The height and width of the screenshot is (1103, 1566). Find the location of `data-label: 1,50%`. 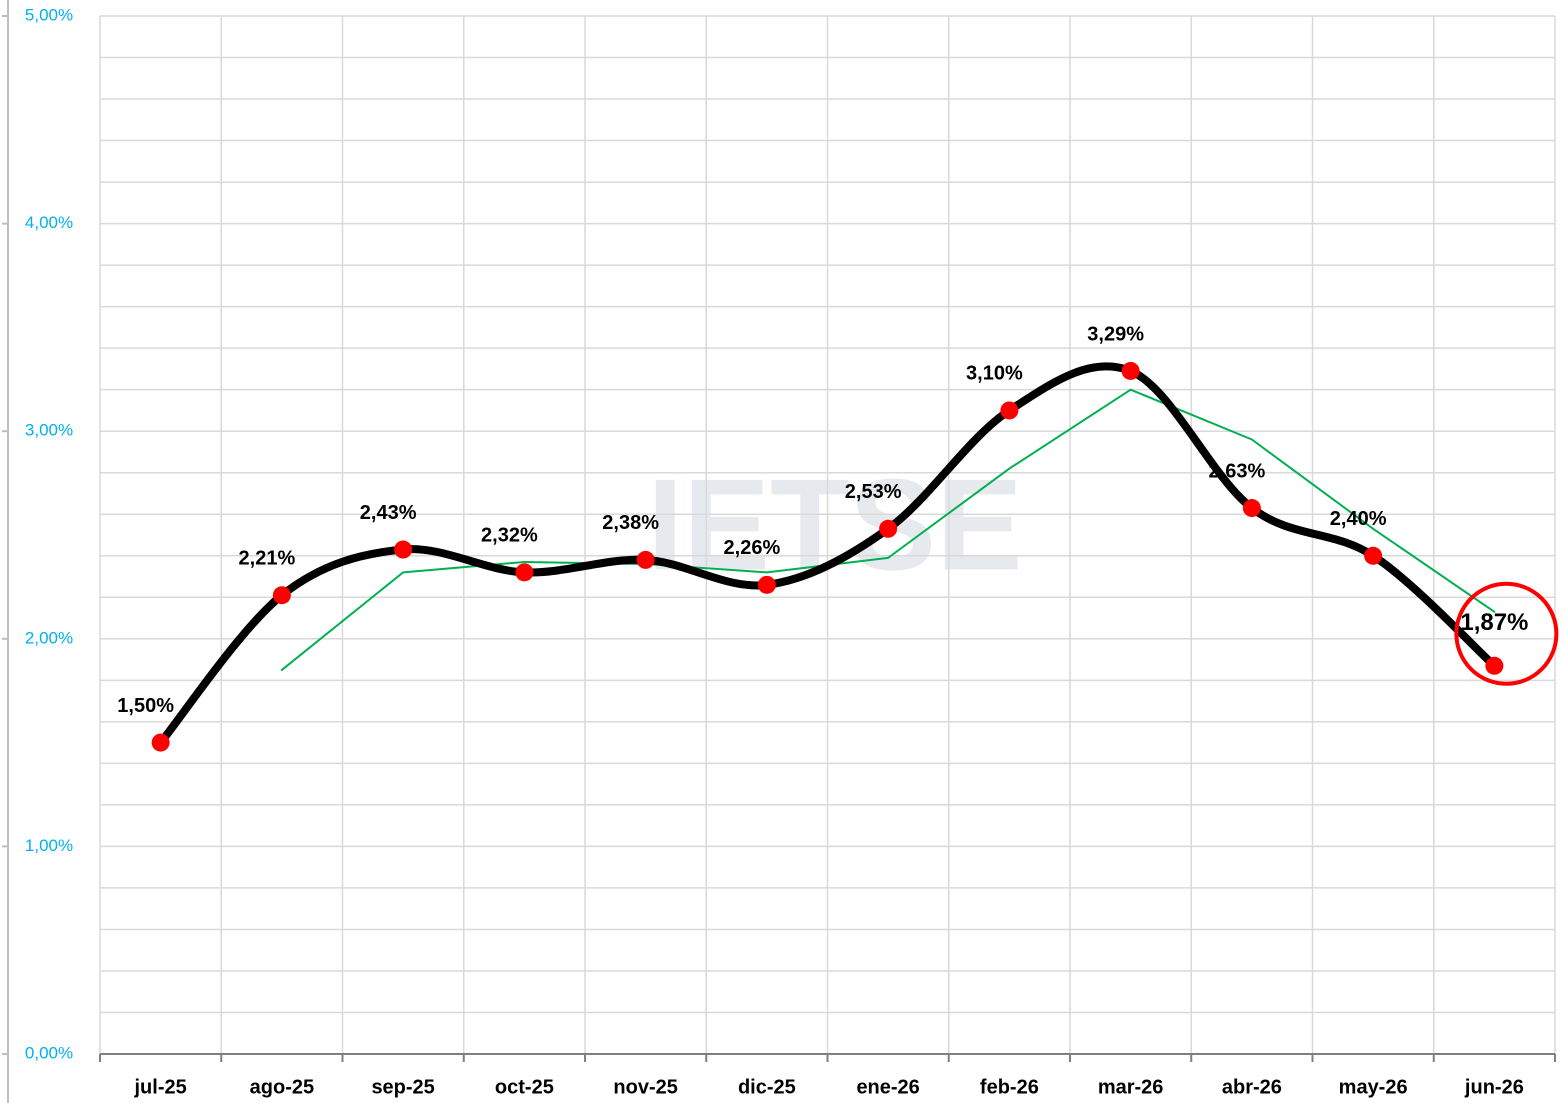

data-label: 1,50% is located at coordinates (145, 706).